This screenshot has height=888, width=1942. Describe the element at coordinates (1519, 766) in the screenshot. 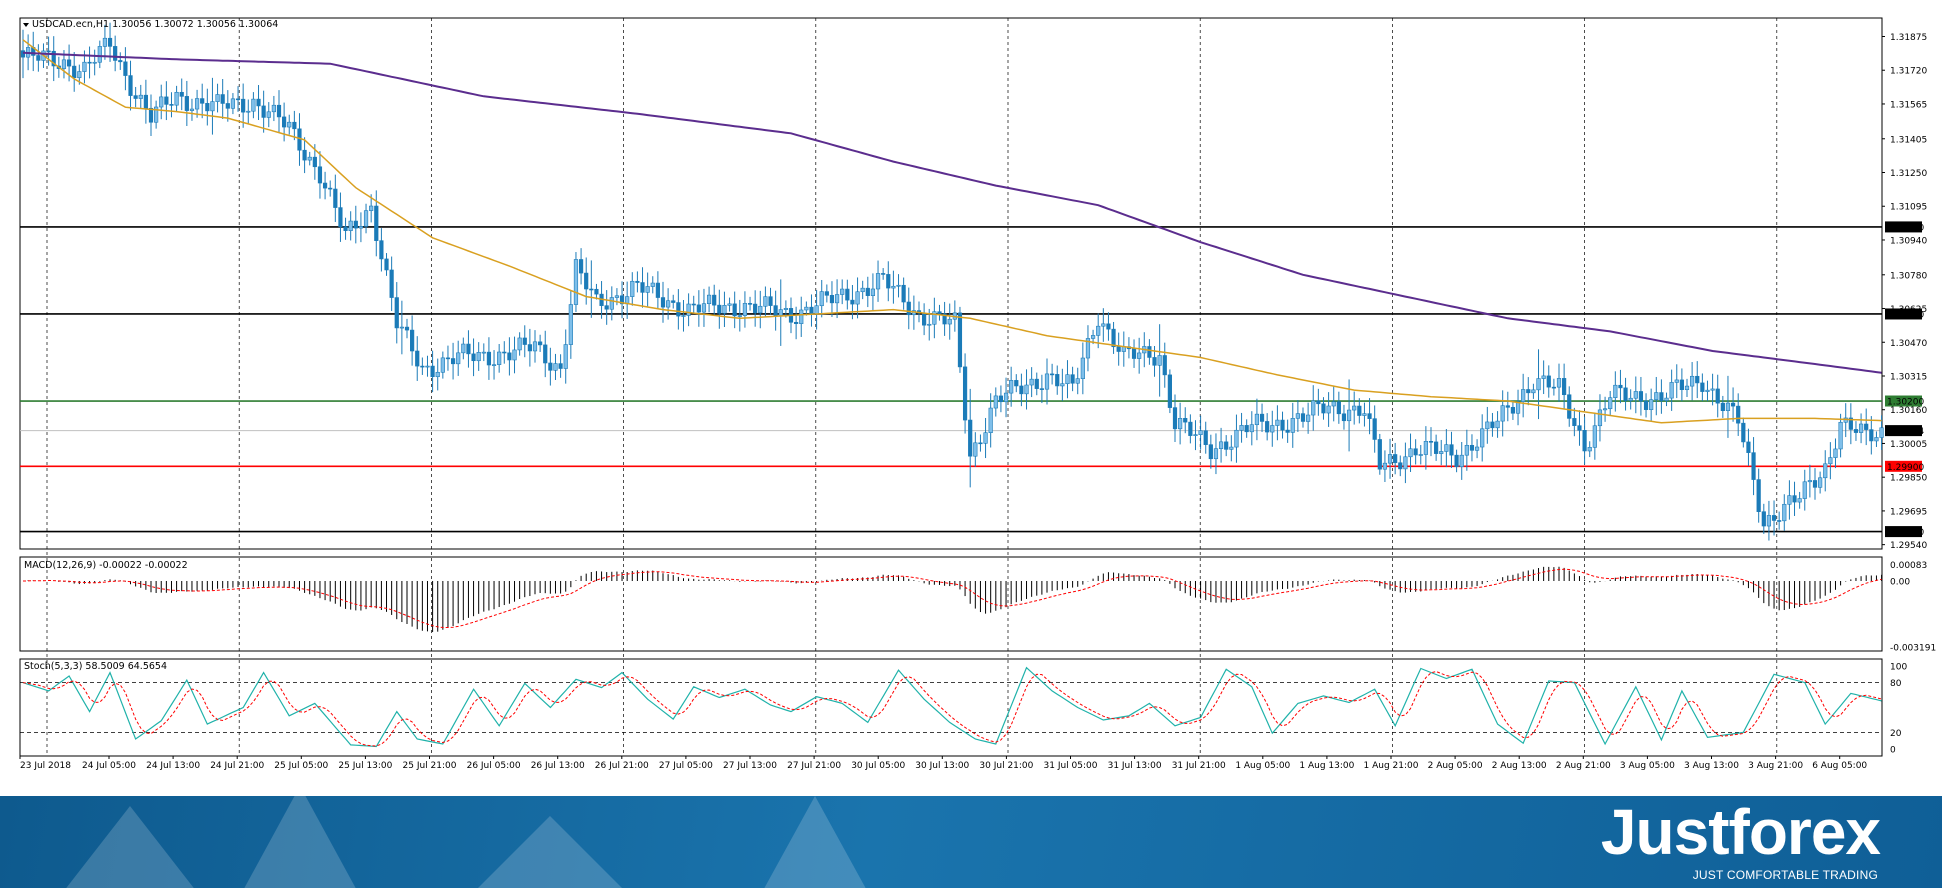

I see `time-axis-label: 2 Aug 13:00` at that location.